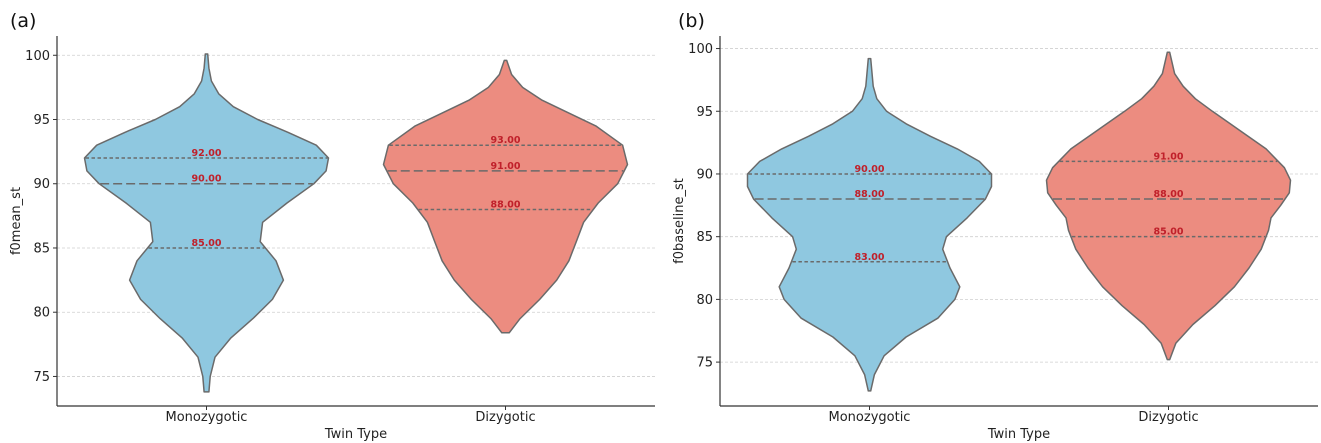 This screenshot has height=443, width=1321. I want to click on quartile-value-label: 83.00, so click(869, 257).